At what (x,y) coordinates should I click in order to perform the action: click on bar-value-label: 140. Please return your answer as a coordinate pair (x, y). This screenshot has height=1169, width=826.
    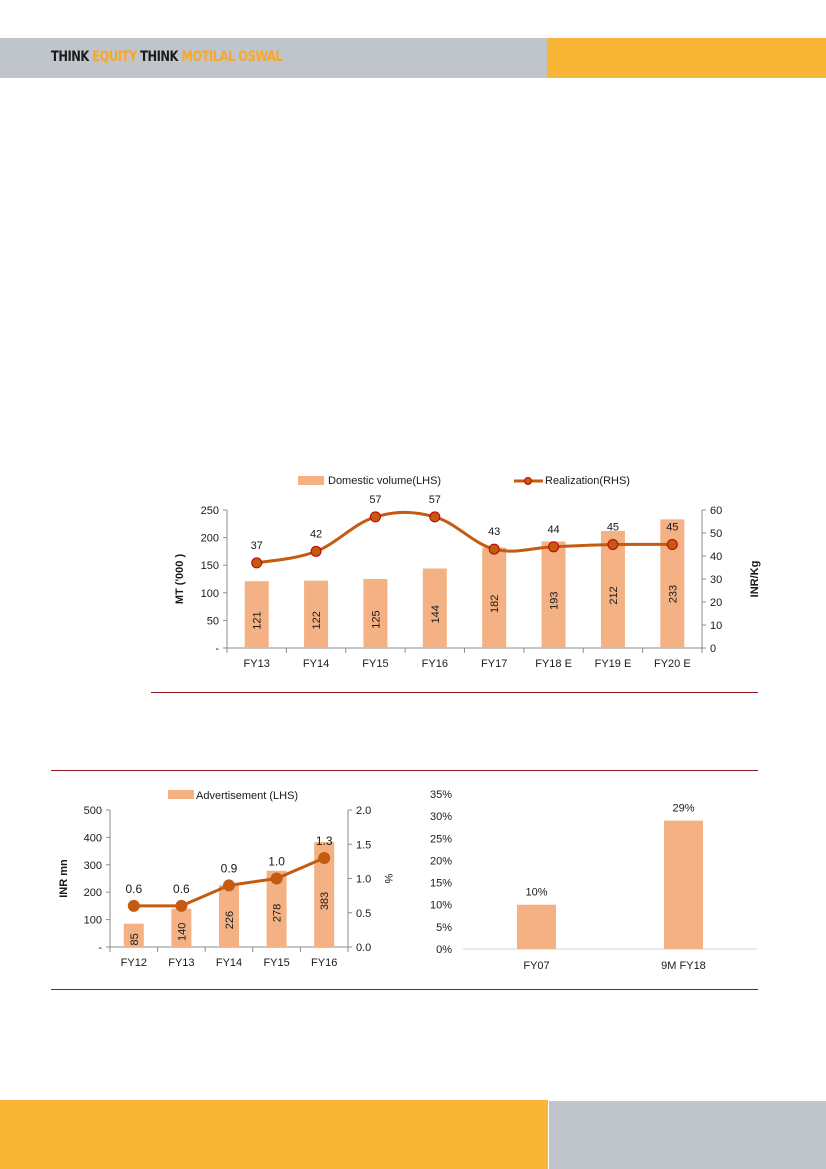
    Looking at the image, I should click on (182, 932).